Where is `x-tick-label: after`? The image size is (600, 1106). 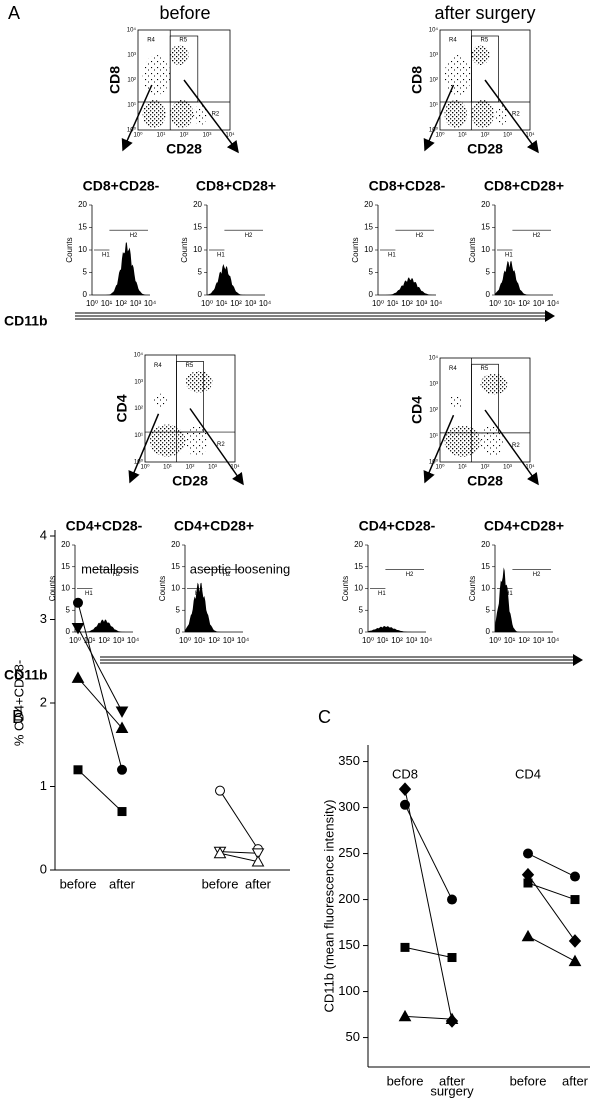
x-tick-label: after is located at coordinates (122, 883).